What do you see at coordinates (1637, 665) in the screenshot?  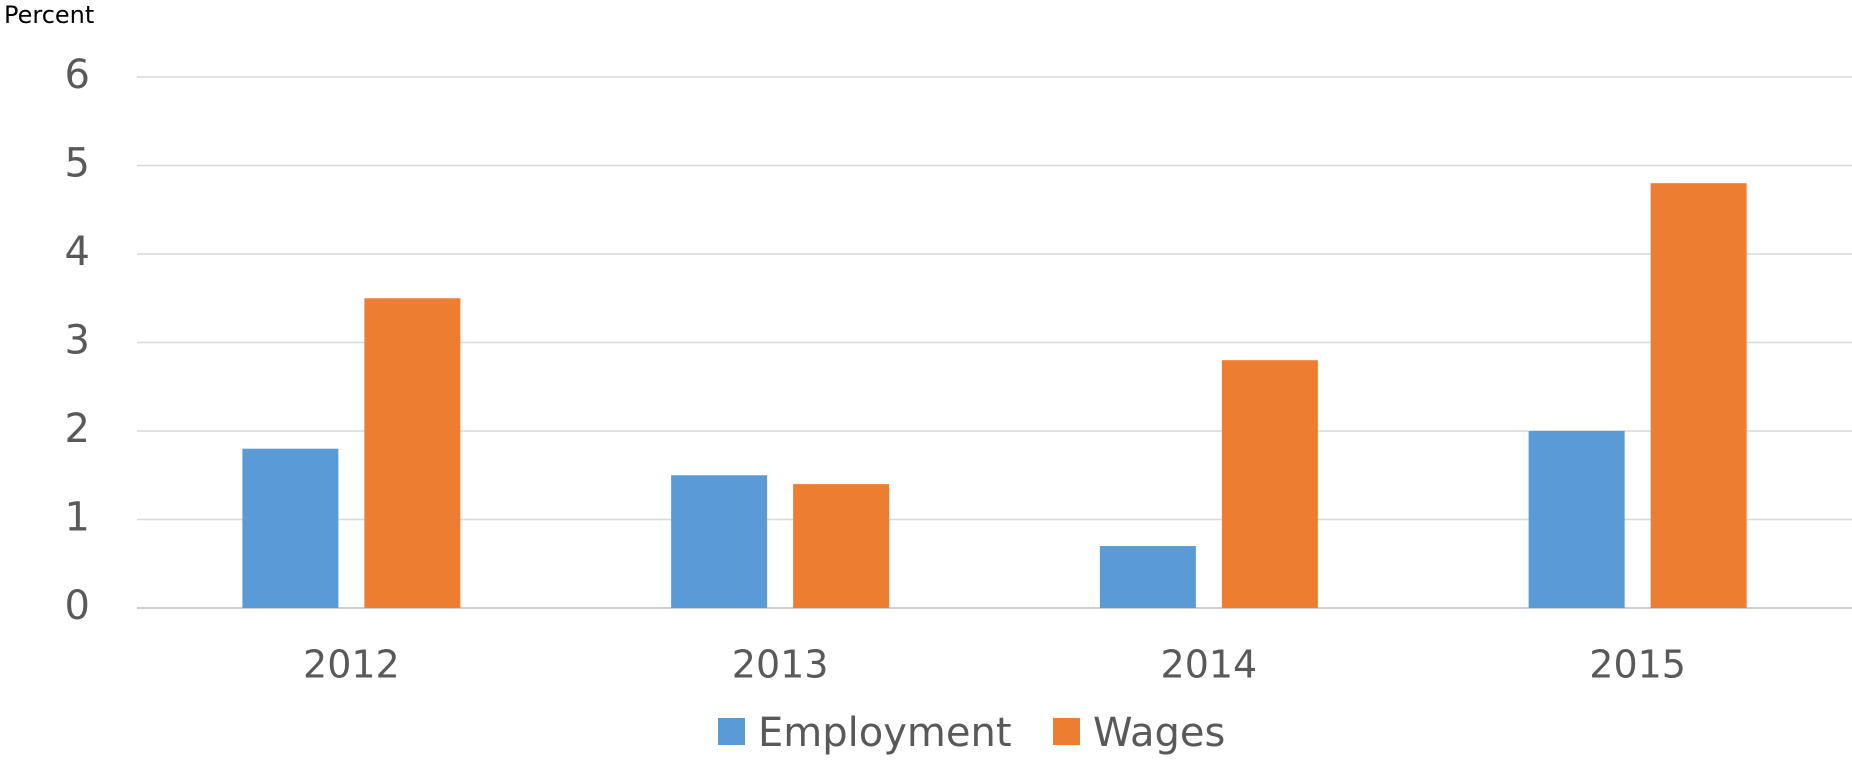 I see `x-tick-label: 2015` at bounding box center [1637, 665].